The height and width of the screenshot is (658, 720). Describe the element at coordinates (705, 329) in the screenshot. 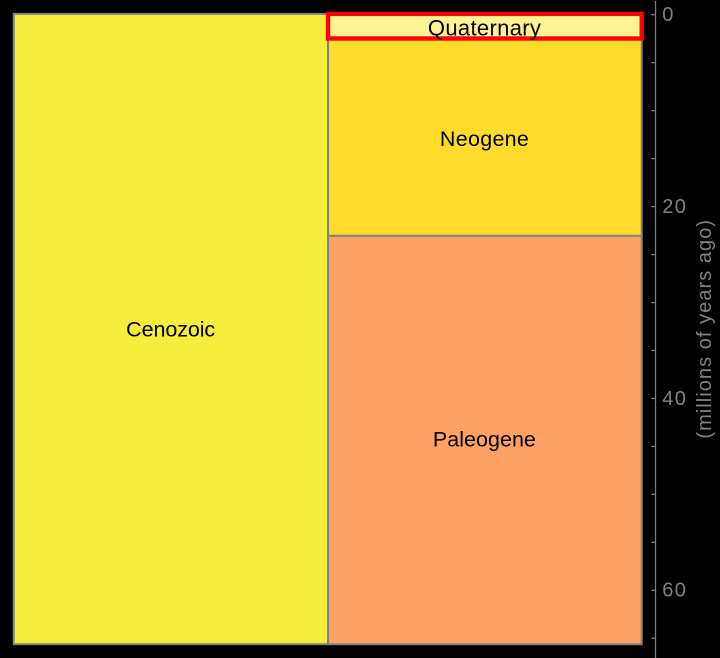

I see `svg-text: (millions of years ago)` at that location.